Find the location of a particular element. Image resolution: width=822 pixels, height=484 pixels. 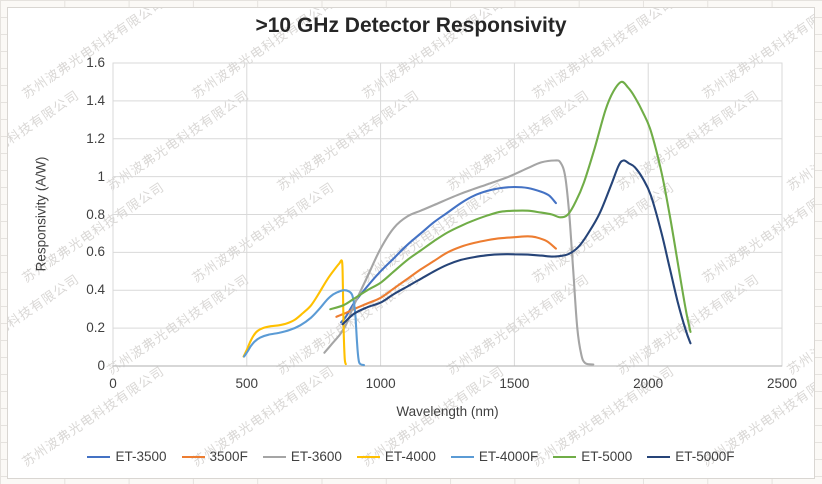

chart-title: >10 GHz Detector Responsivity is located at coordinates (411, 25).